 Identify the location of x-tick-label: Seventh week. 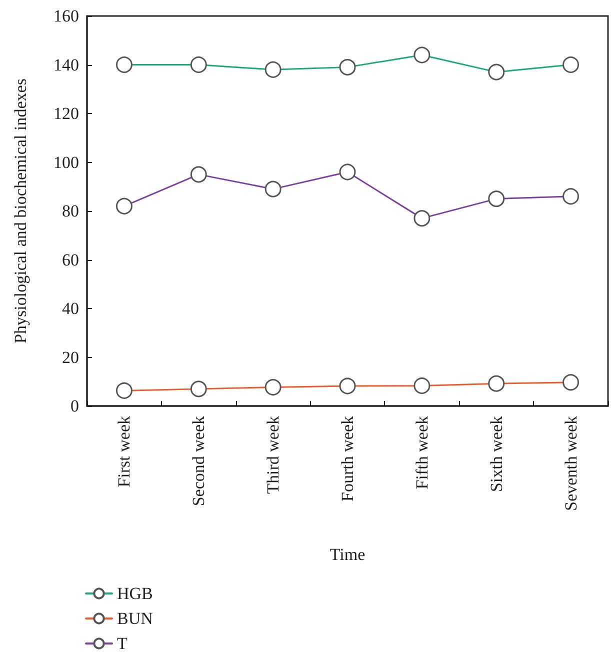
(570, 463).